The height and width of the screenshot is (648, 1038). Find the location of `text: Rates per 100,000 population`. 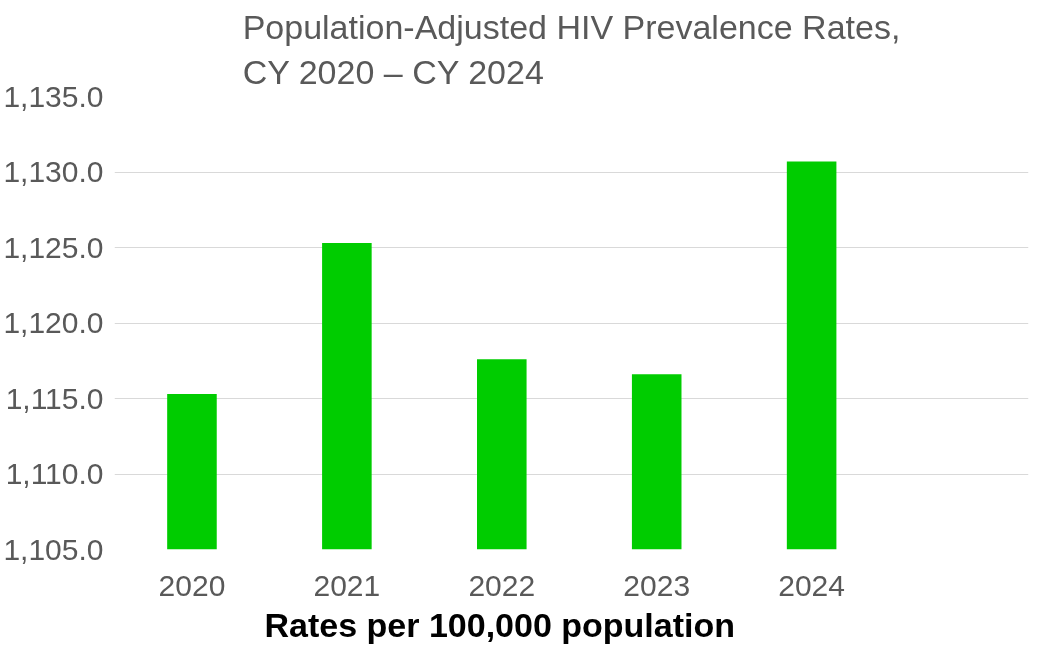

text: Rates per 100,000 population is located at coordinates (499, 624).